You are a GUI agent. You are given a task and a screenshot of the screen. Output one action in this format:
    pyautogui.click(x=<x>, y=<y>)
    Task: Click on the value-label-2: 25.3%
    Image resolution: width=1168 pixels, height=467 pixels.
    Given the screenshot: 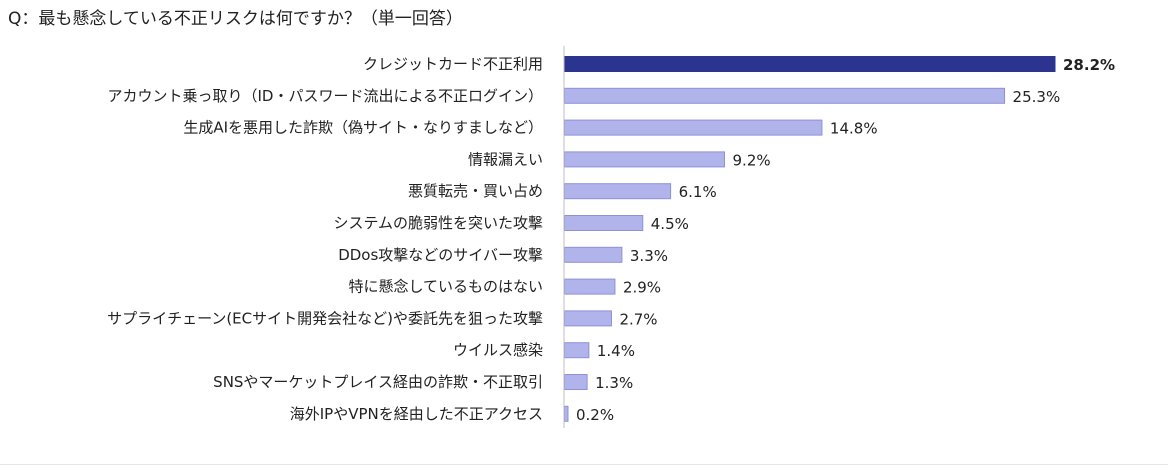 What is the action you would take?
    pyautogui.click(x=1037, y=97)
    